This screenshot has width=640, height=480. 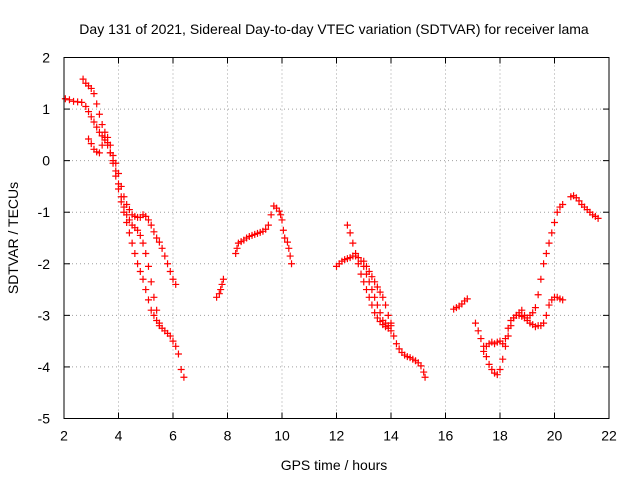 What do you see at coordinates (44, 264) in the screenshot?
I see `y-tick-label: -2` at bounding box center [44, 264].